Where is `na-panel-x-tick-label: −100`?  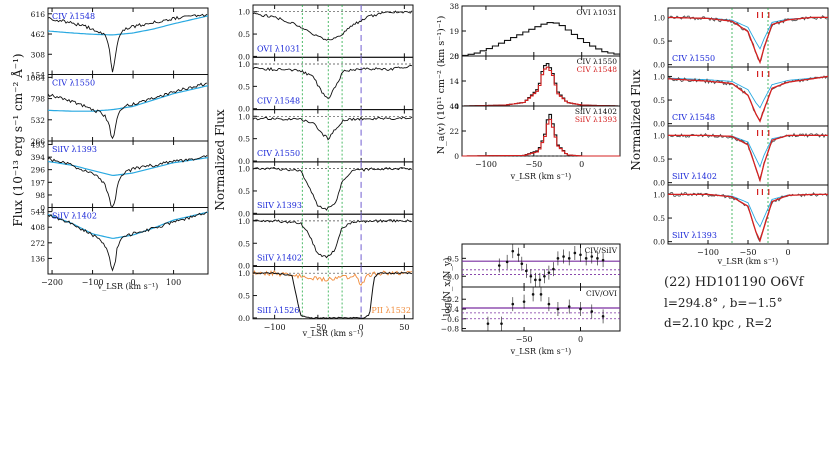
na-panel-x-tick-label: −100 is located at coordinates (486, 164).